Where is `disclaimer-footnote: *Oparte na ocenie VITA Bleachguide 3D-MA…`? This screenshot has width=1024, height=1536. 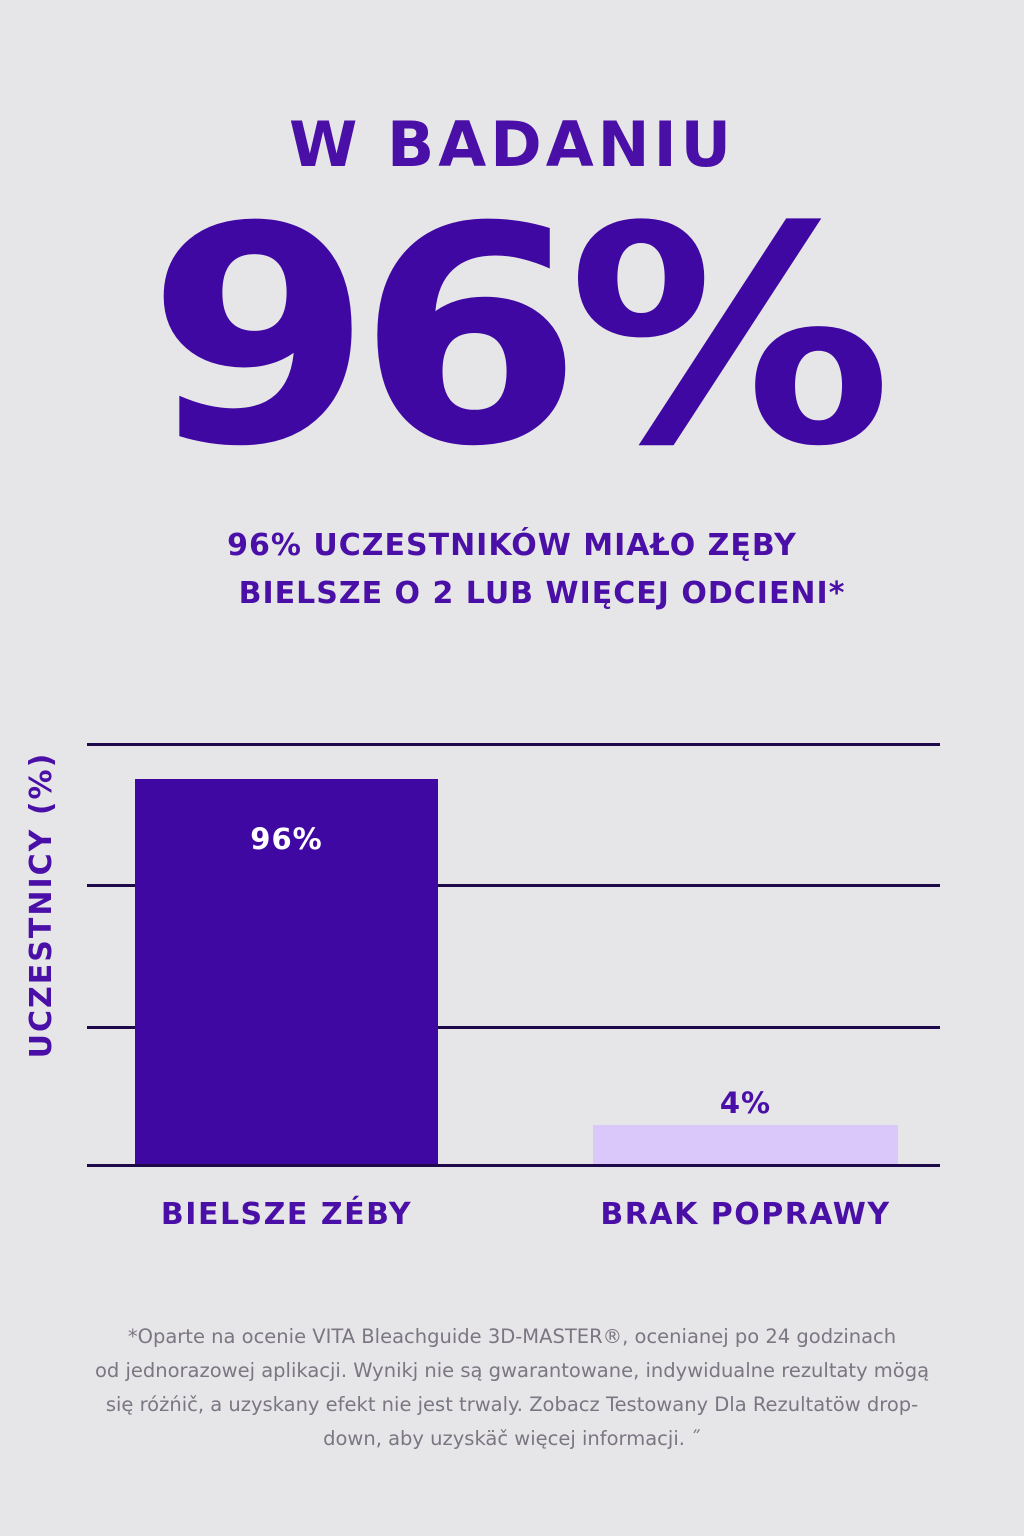 disclaimer-footnote: *Oparte na ocenie VITA Bleachguide 3D-MA… is located at coordinates (512, 1388).